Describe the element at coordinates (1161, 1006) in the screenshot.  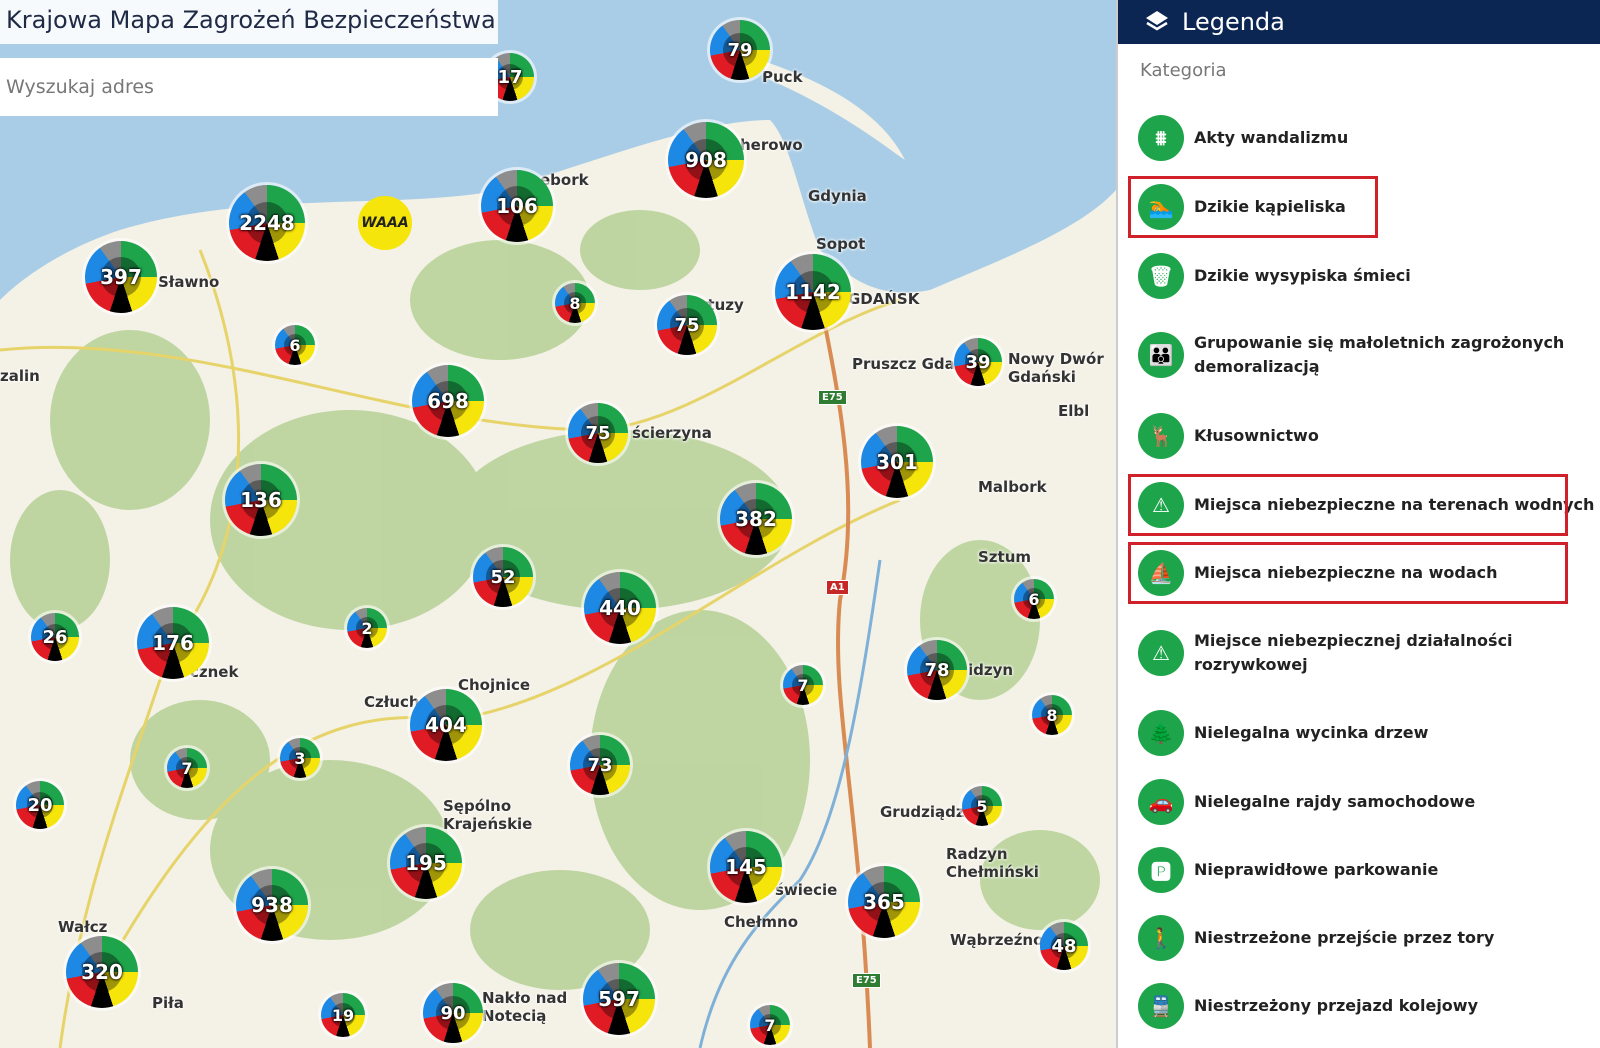
I see `rail-crossing-icon: 🚆` at that location.